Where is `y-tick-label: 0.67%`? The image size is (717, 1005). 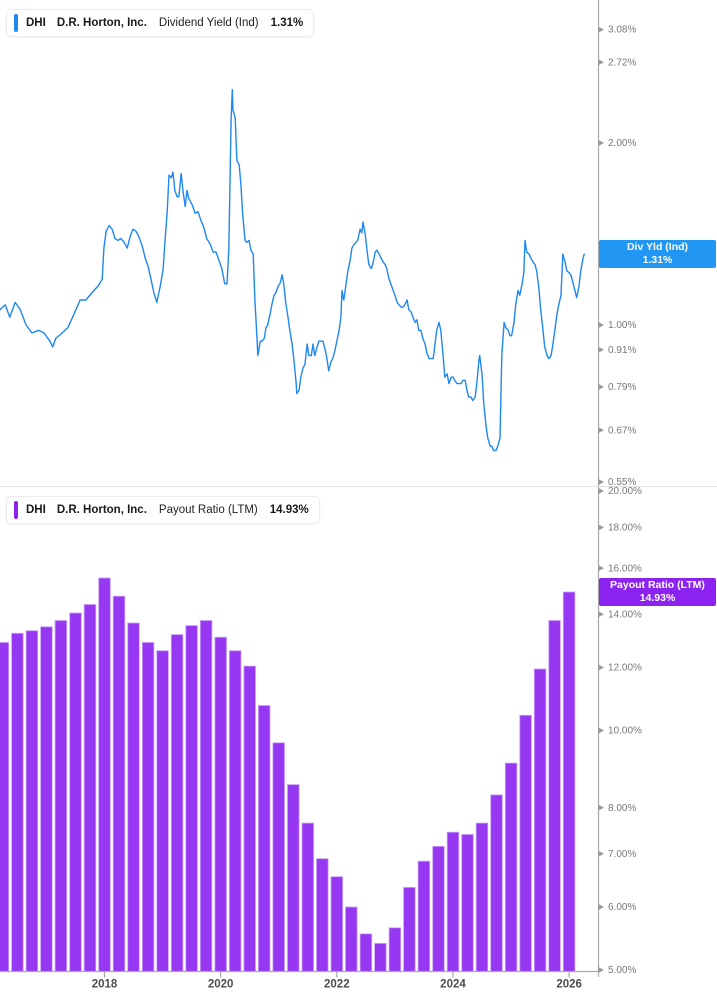 y-tick-label: 0.67% is located at coordinates (622, 430).